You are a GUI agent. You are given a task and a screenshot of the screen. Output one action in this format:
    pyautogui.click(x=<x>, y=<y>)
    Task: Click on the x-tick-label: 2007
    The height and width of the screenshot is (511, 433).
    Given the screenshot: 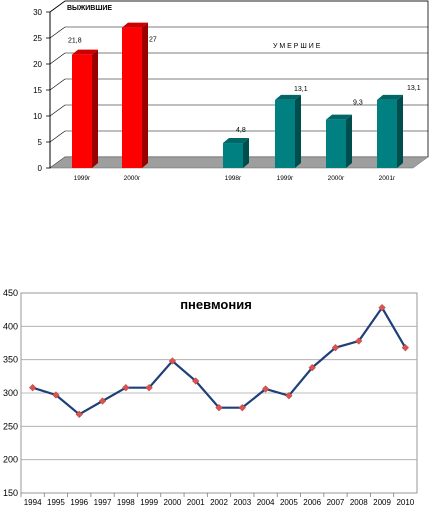 What is the action you would take?
    pyautogui.click(x=336, y=502)
    